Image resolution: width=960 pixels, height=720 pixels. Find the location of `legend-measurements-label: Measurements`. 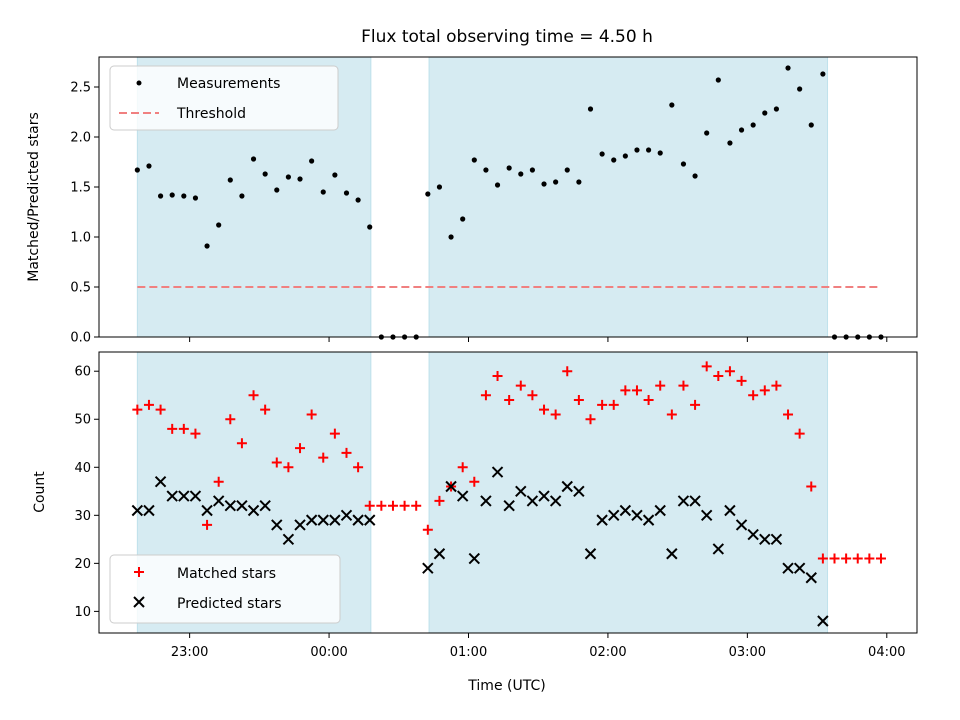

legend-measurements-label: Measurements is located at coordinates (228, 84).